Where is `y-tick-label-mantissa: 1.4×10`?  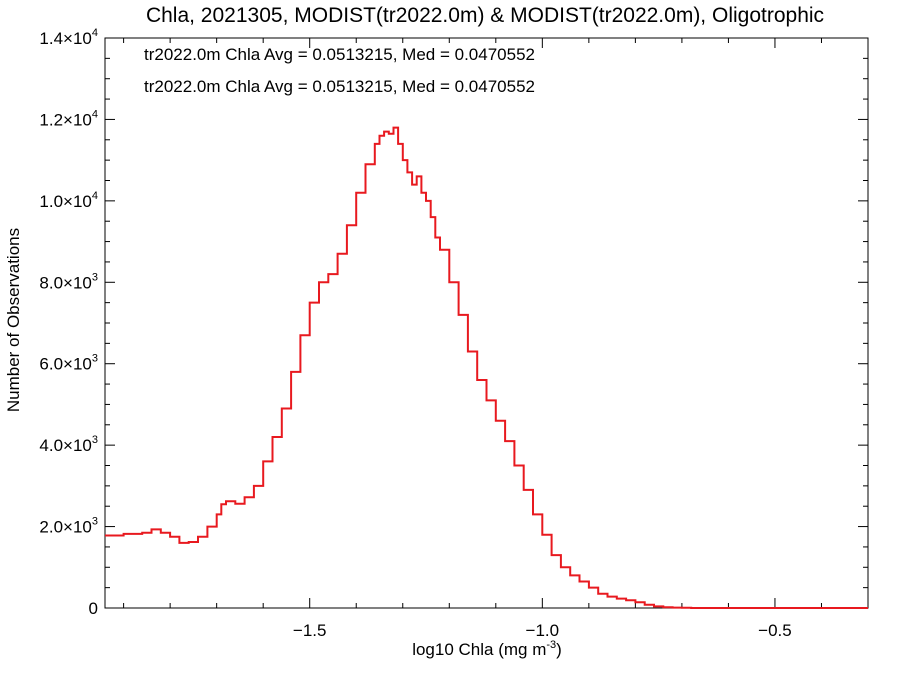
y-tick-label-mantissa: 1.4×10 is located at coordinates (65, 38).